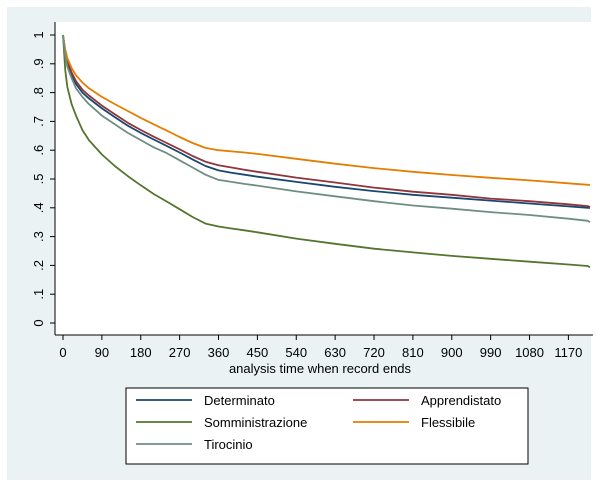 The image size is (596, 485). I want to click on legend-item-apprendistato: Apprendistato, so click(427, 400).